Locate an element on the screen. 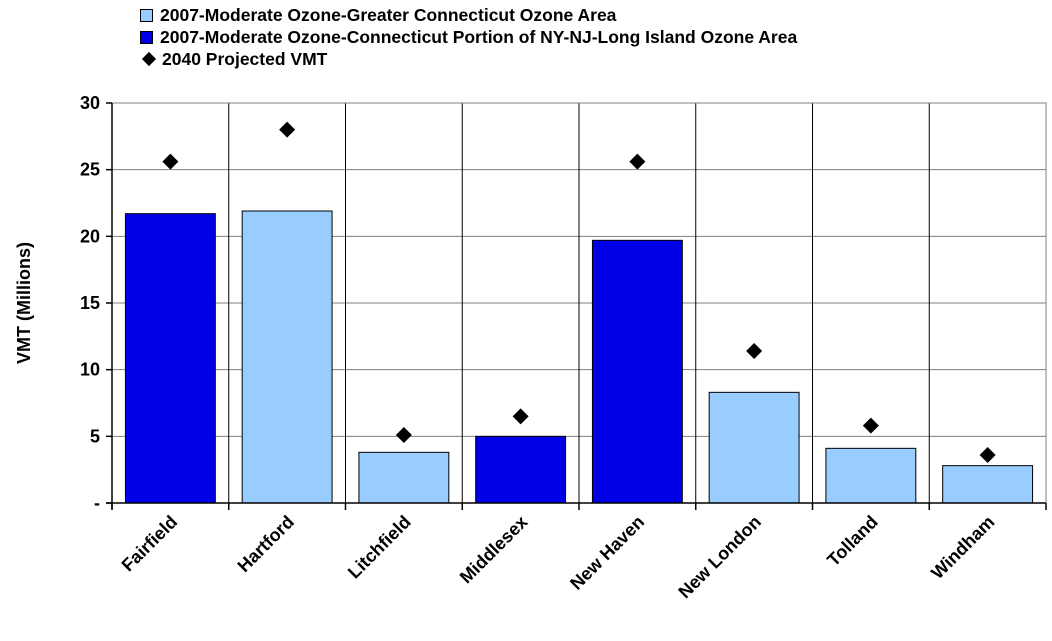 This screenshot has height=641, width=1052. x-tick-label: Fairfield is located at coordinates (150, 544).